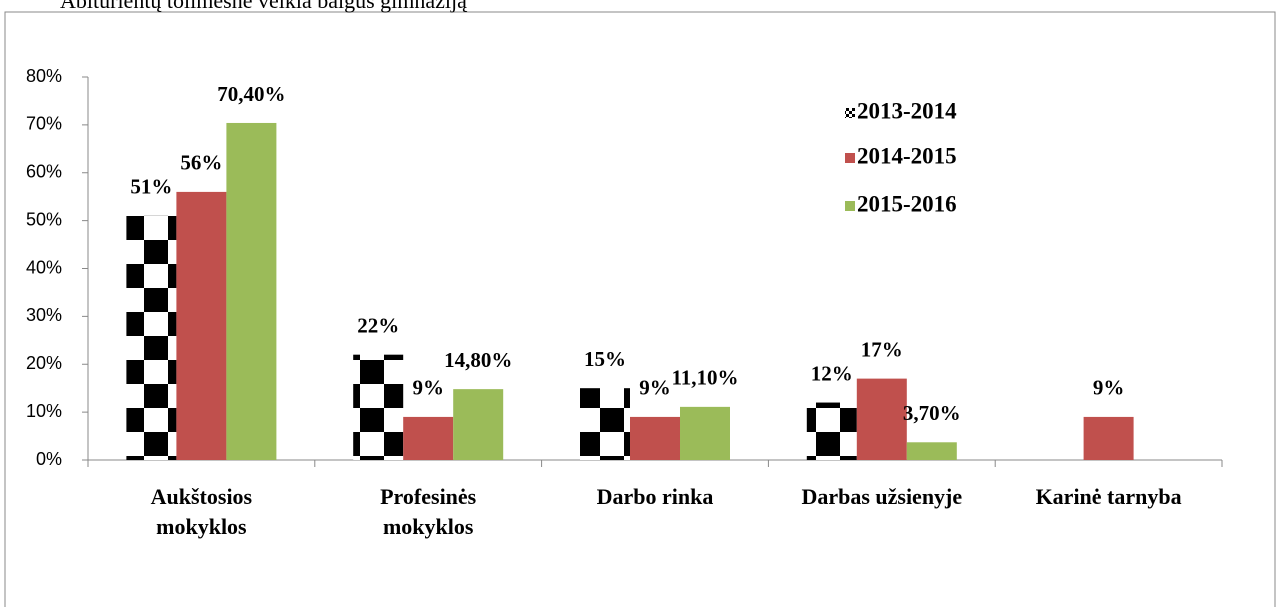 The height and width of the screenshot is (607, 1281). Describe the element at coordinates (251, 94) in the screenshot. I see `data-label: 70,40%` at that location.